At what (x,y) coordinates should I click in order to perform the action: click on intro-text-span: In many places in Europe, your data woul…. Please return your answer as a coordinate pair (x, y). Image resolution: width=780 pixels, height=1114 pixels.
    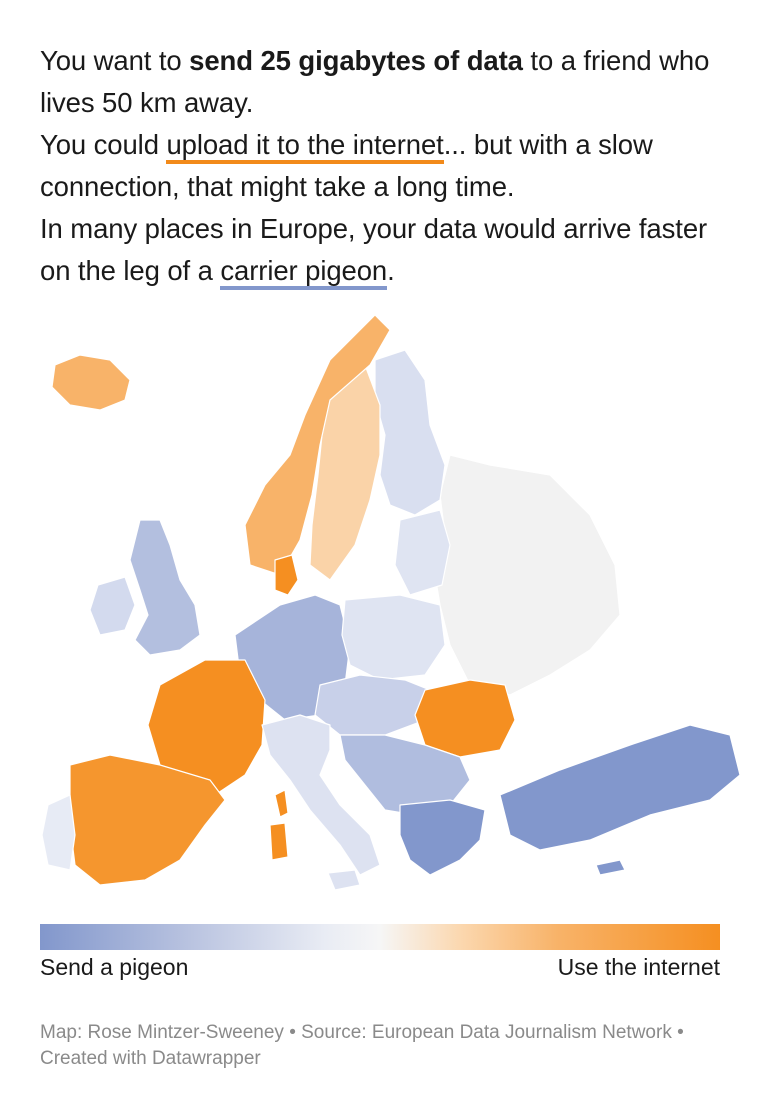
    Looking at the image, I should click on (374, 249).